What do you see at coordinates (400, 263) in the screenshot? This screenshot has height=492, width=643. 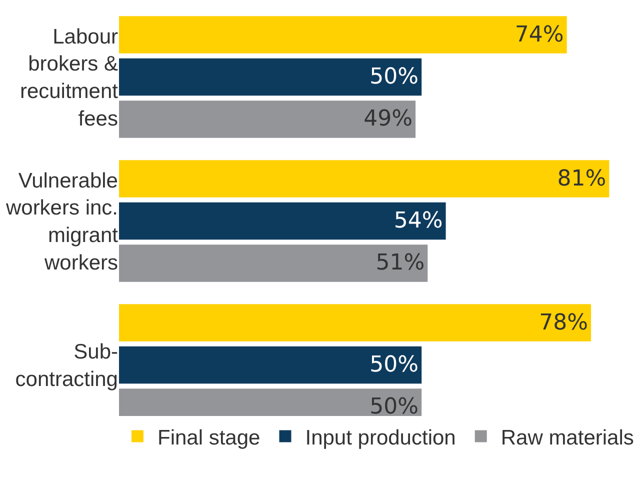 I see `data-label: 51%` at bounding box center [400, 263].